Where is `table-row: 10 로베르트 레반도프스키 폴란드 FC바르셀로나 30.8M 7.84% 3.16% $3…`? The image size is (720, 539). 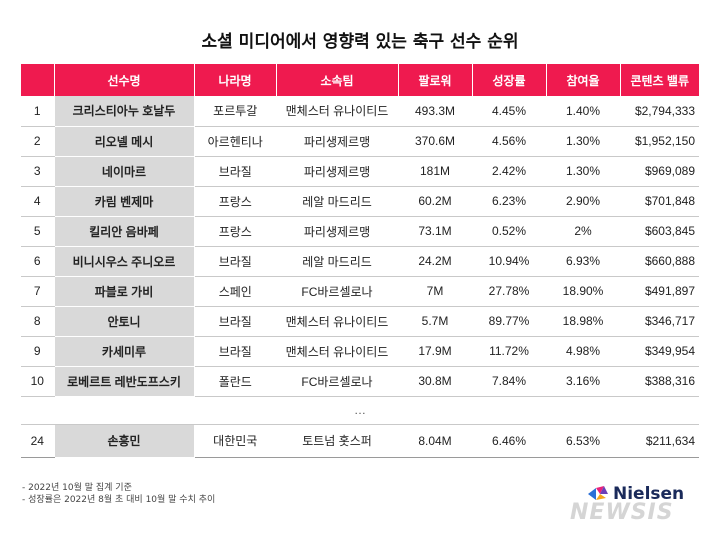
table-row: 10 로베르트 레반도프스키 폴란드 FC바르셀로나 30.8M 7.84% 3.16% $3… is located at coordinates (360, 381).